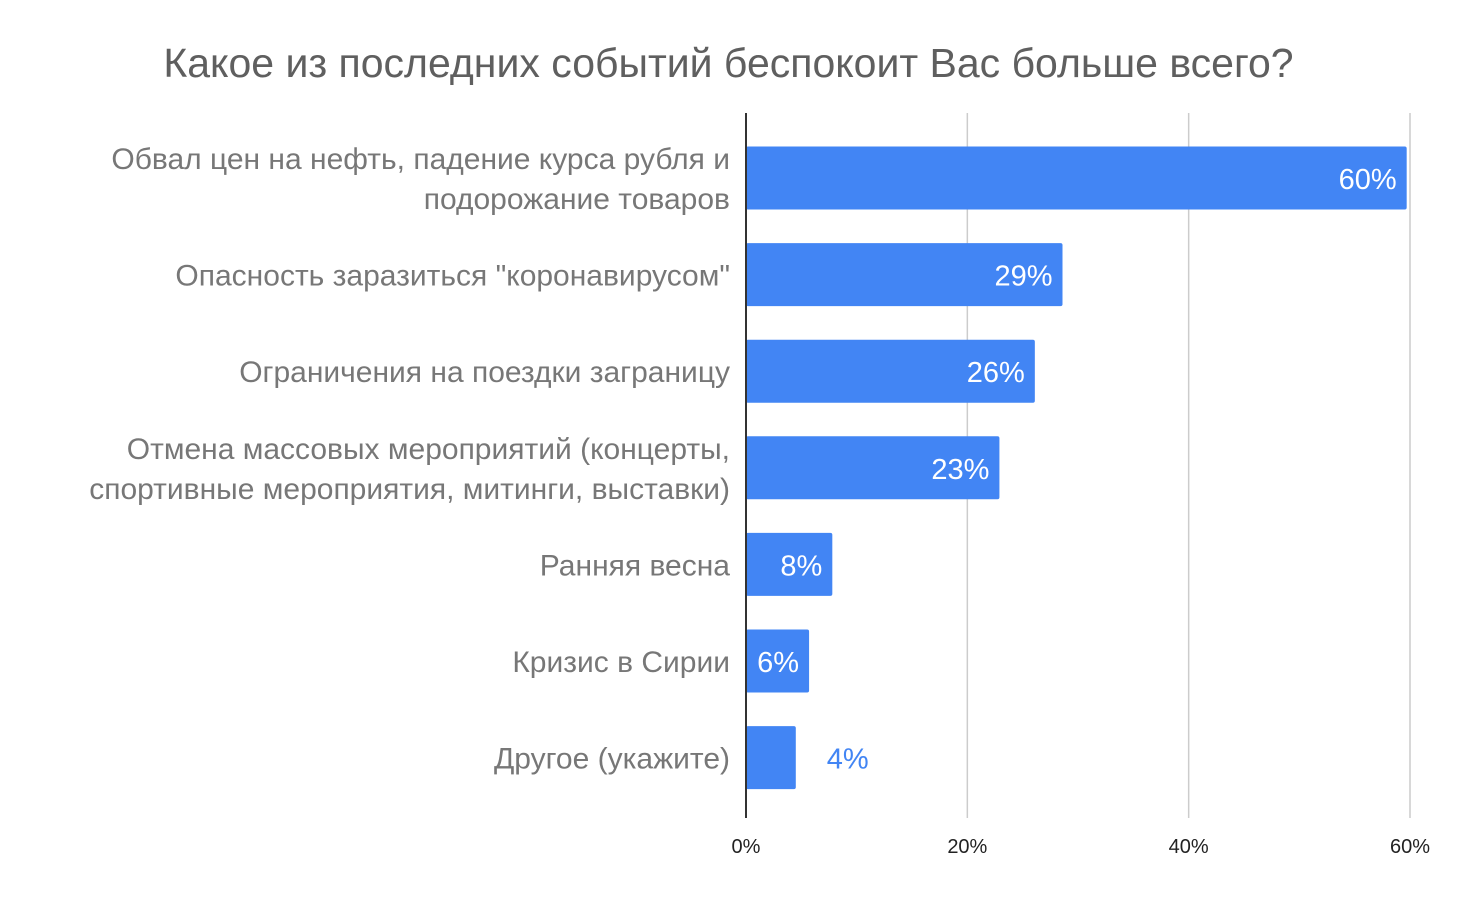 The width and height of the screenshot is (1457, 900). Describe the element at coordinates (801, 566) in the screenshot. I see `value-label: 8%` at that location.